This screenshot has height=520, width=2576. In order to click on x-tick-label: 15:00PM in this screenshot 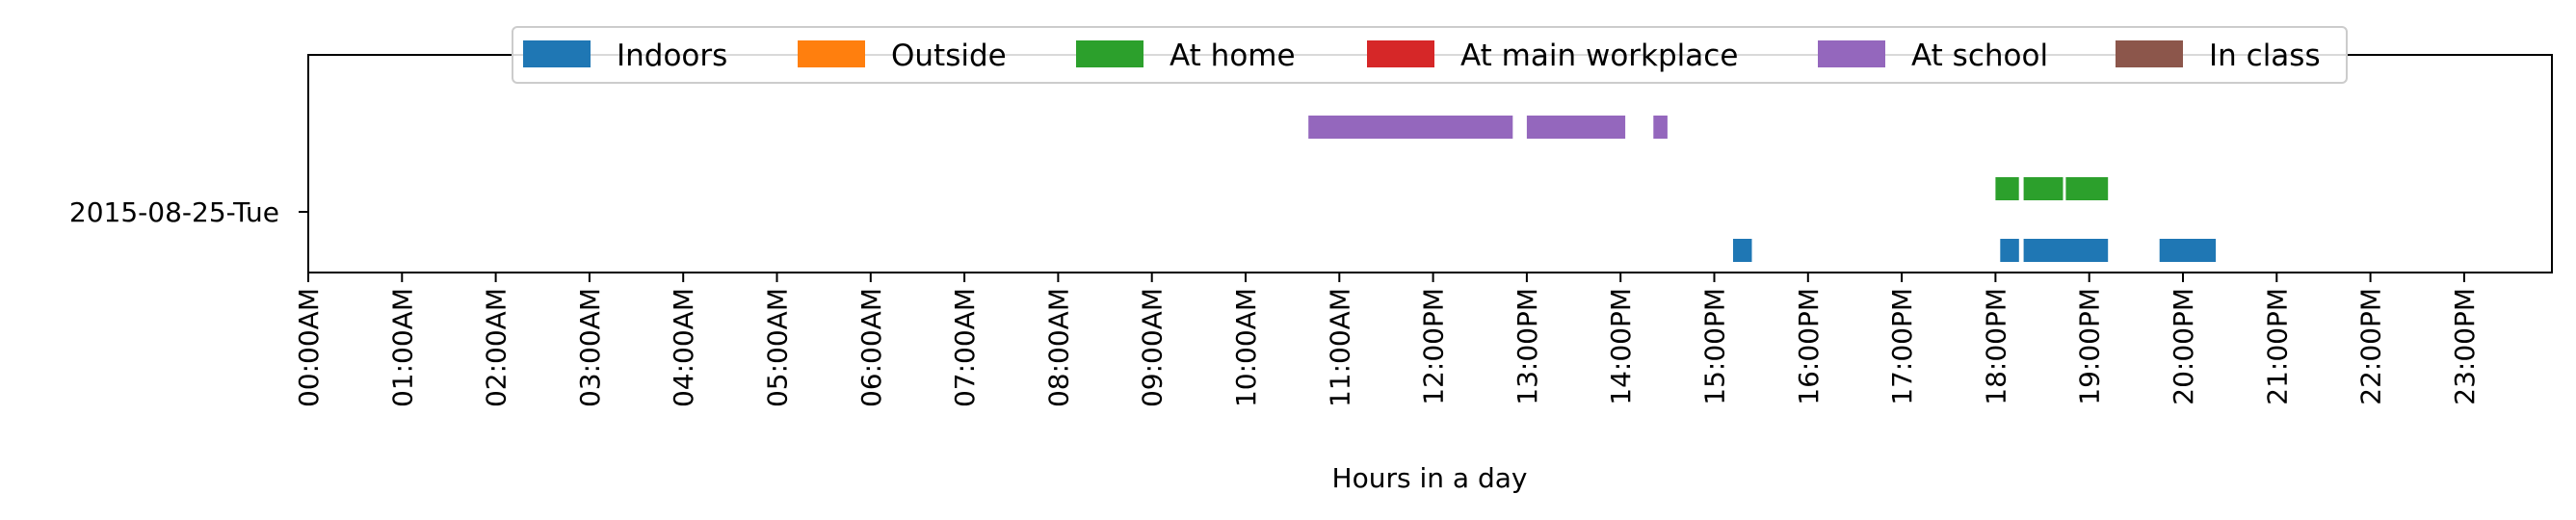, I will do `click(1715, 346)`.